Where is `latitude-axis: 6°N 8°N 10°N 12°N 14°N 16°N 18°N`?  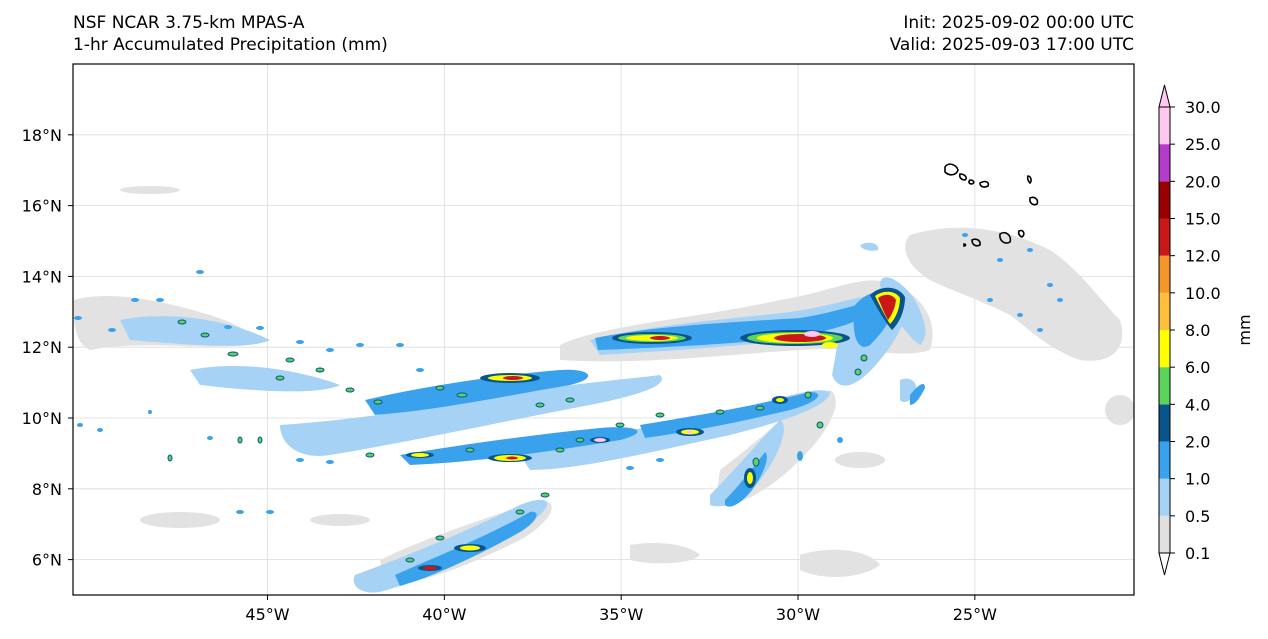
latitude-axis: 6°N 8°N 10°N 12°N 14°N 16°N 18°N is located at coordinates (47, 348).